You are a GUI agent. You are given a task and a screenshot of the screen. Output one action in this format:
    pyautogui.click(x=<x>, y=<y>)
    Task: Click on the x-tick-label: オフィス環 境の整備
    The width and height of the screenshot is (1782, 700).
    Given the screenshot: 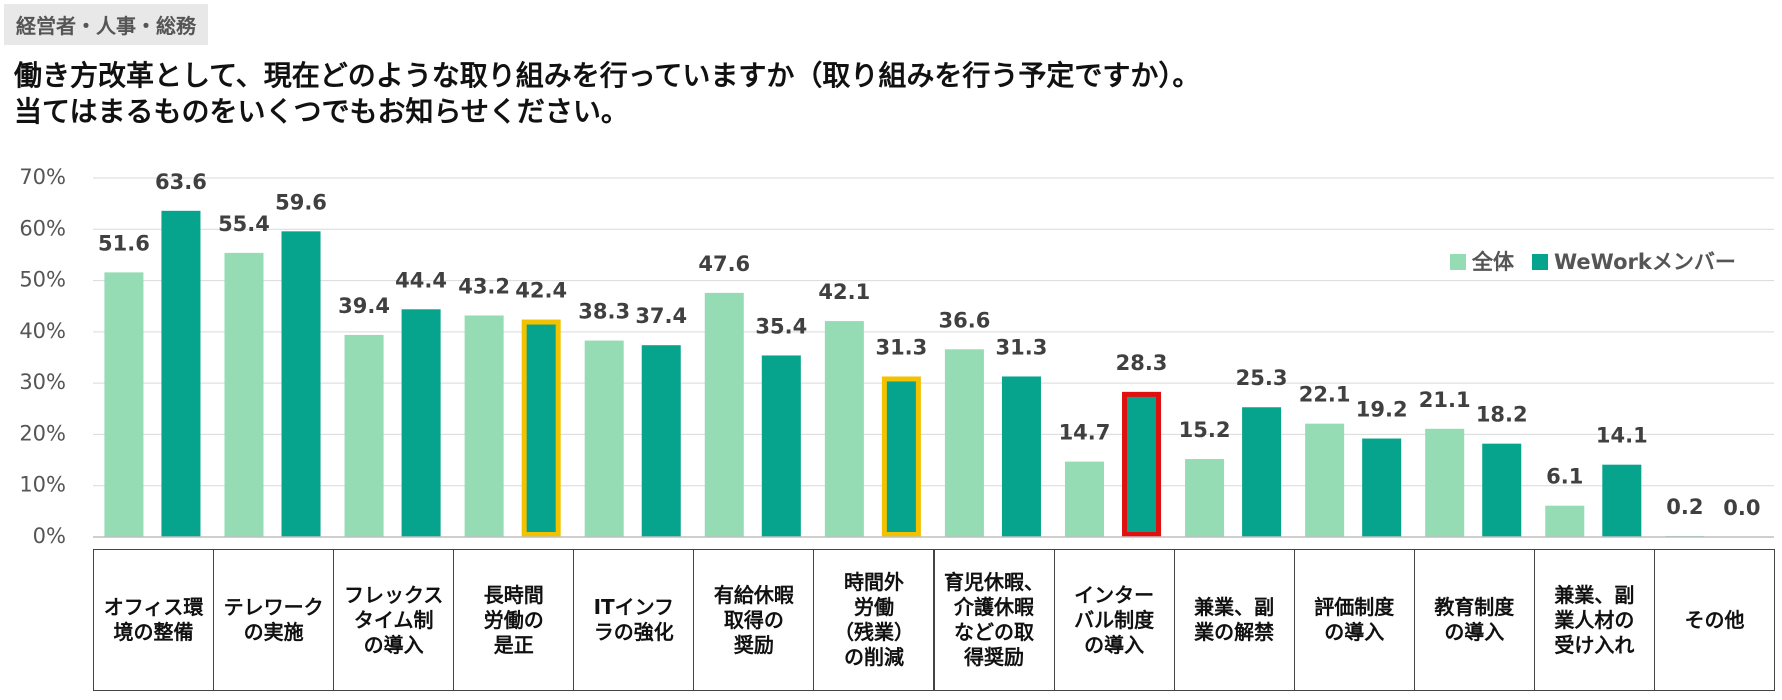 What is the action you would take?
    pyautogui.click(x=154, y=620)
    